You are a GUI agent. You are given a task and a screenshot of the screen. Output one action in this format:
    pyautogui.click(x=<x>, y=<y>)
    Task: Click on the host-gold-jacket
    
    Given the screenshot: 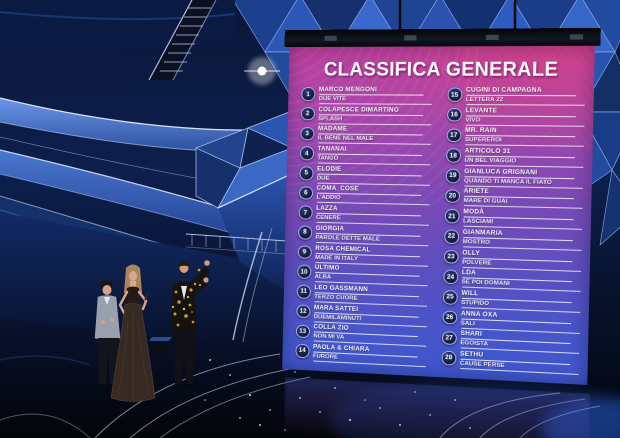 What is the action you would take?
    pyautogui.click(x=190, y=324)
    